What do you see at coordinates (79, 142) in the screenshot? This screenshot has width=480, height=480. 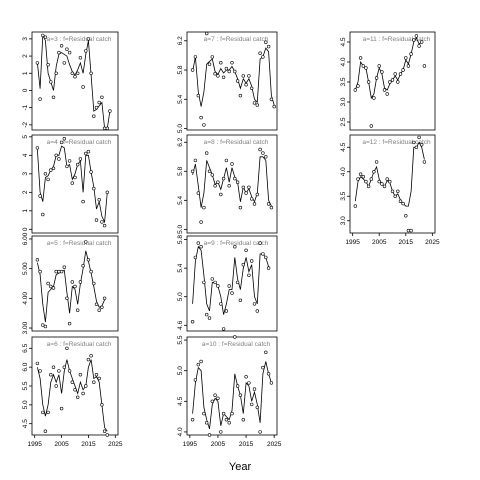 I see `panel-label: a=4 : f=Residual catch` at bounding box center [79, 142].